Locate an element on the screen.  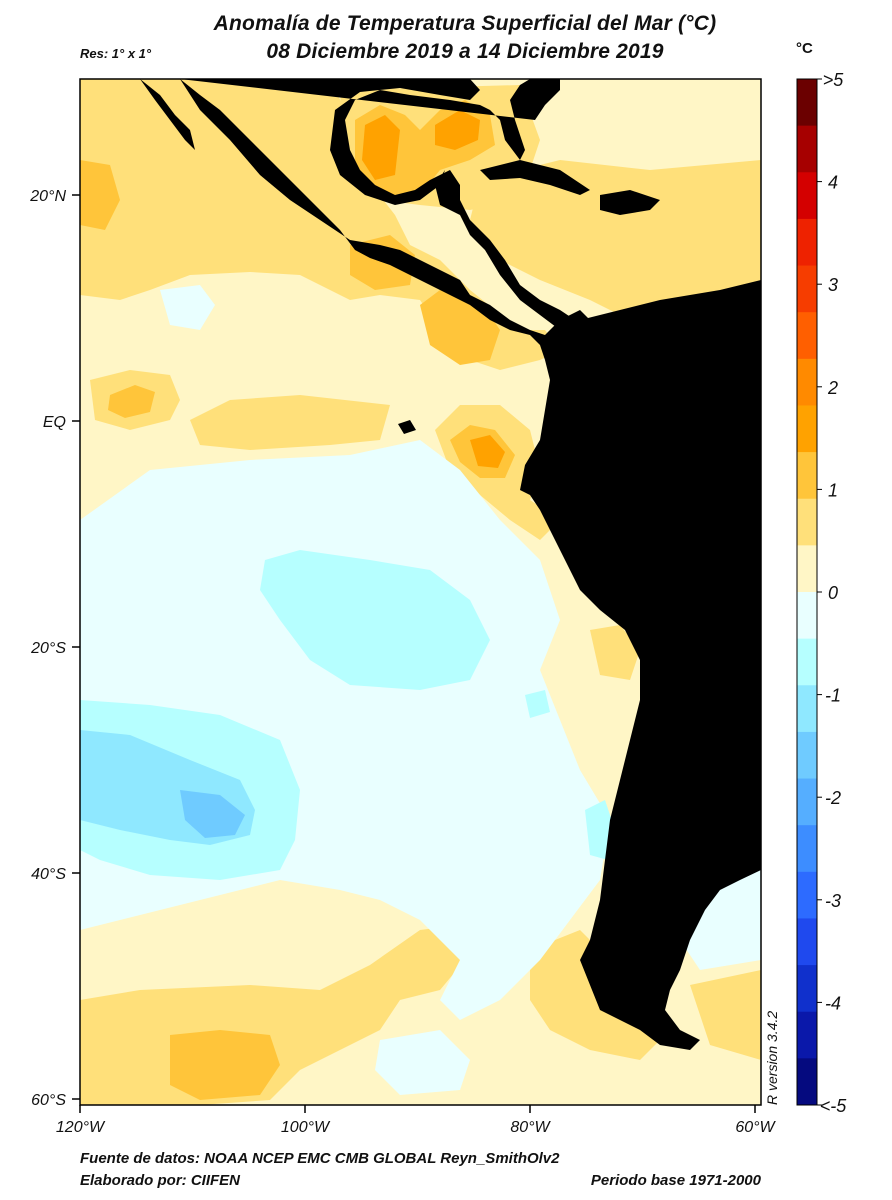
colorbar-label: -2 is located at coordinates (833, 798).